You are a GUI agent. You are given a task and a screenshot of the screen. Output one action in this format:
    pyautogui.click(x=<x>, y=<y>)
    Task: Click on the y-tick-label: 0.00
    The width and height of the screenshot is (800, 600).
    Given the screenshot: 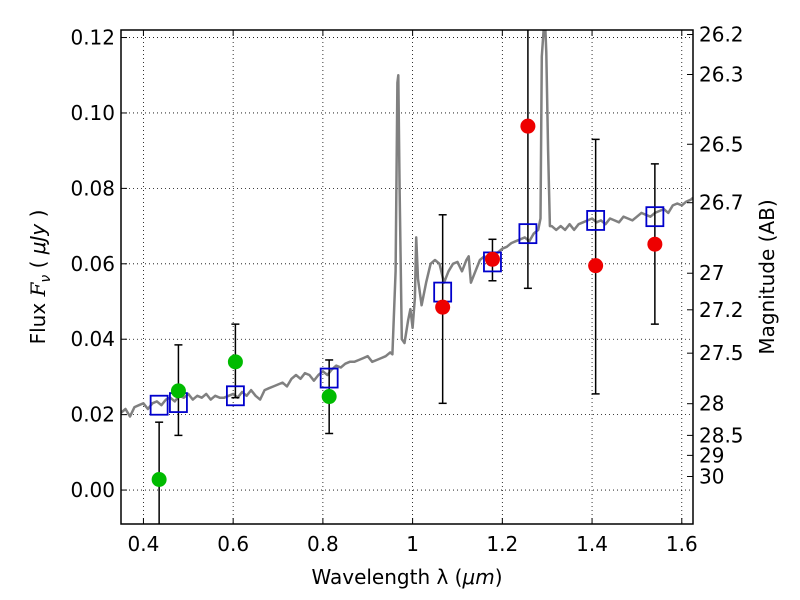 What is the action you would take?
    pyautogui.click(x=92, y=490)
    